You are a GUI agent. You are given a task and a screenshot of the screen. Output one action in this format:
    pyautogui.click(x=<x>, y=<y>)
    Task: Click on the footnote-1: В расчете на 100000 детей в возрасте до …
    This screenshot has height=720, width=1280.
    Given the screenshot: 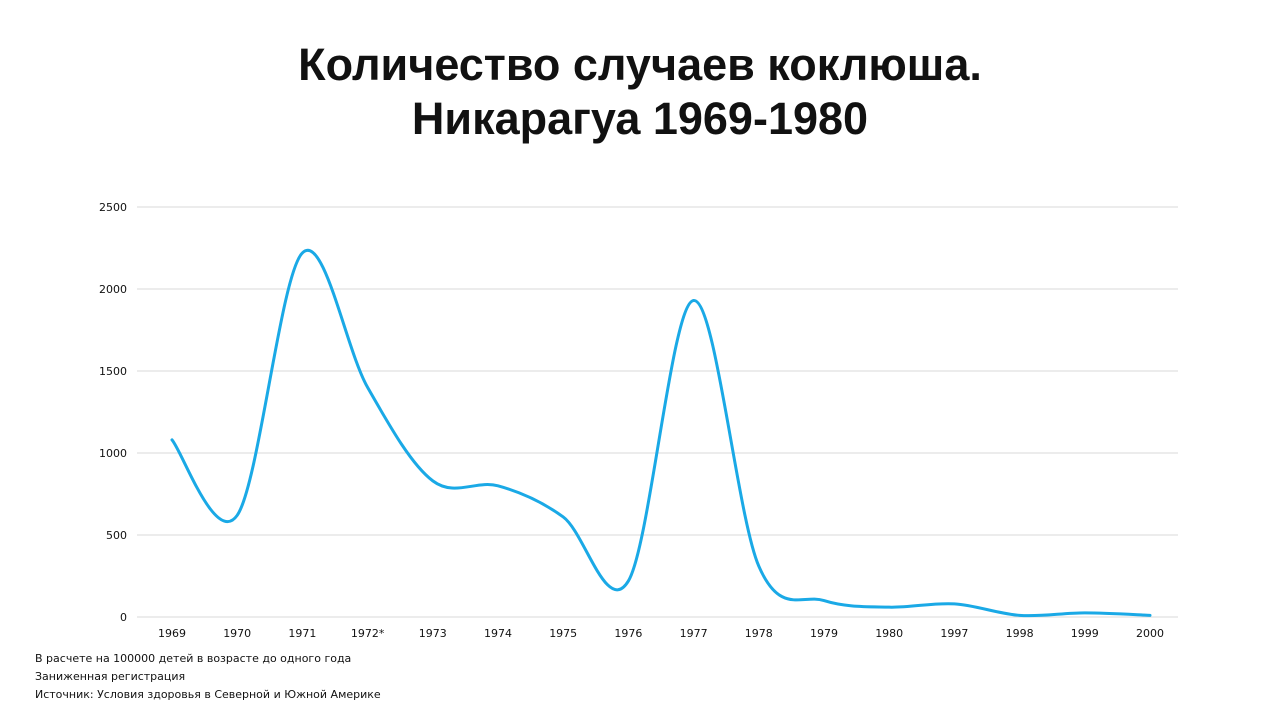 What is the action you would take?
    pyautogui.click(x=193, y=658)
    